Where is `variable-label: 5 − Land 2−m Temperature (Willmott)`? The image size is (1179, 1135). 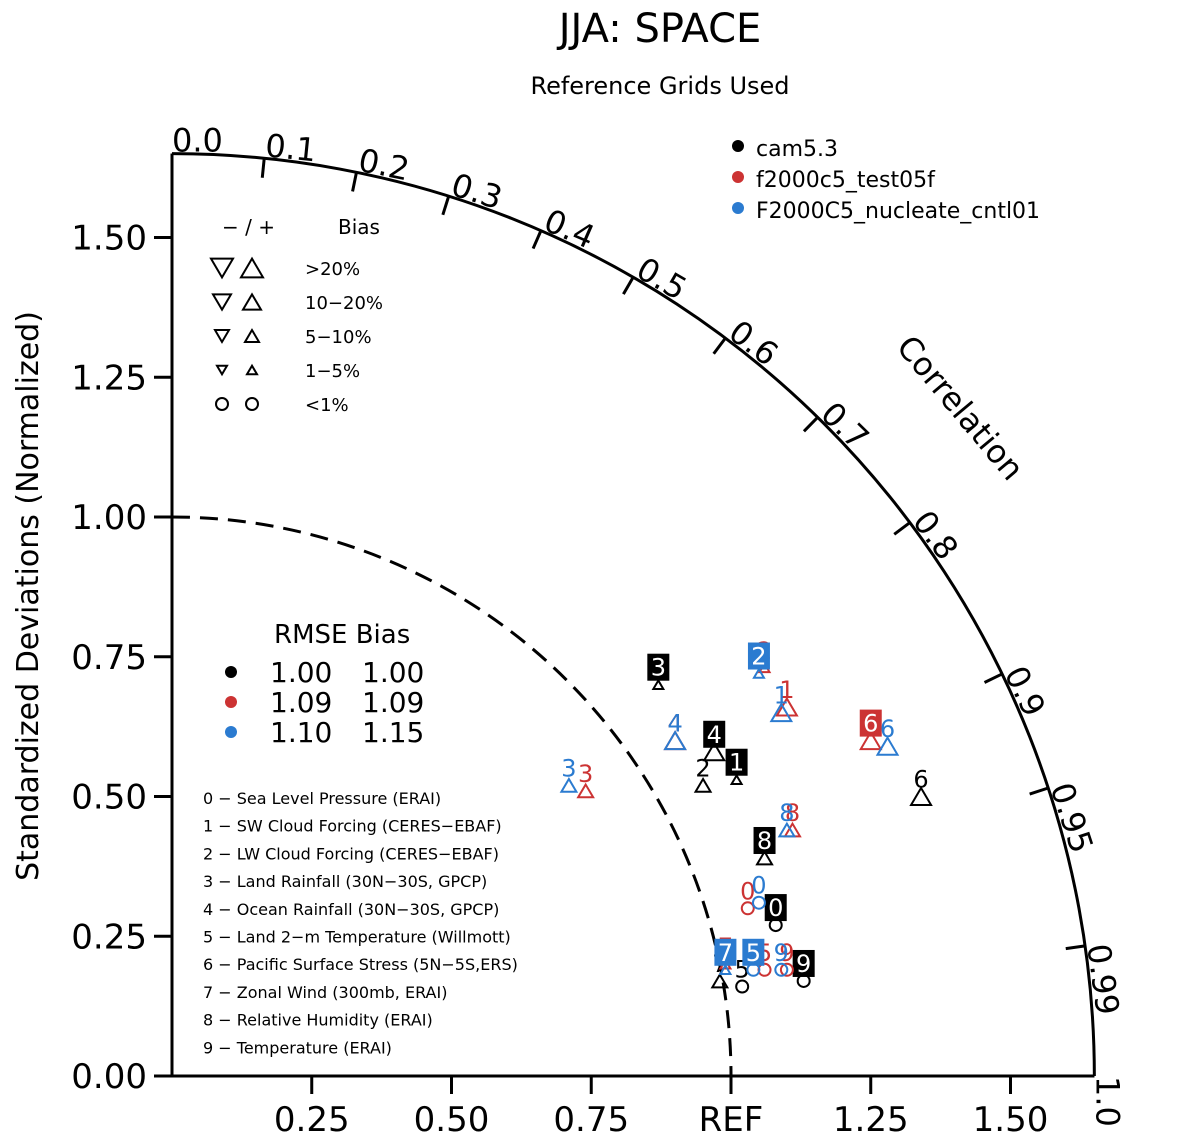
variable-label: 5 − Land 2−m Temperature (Willmott) is located at coordinates (357, 937).